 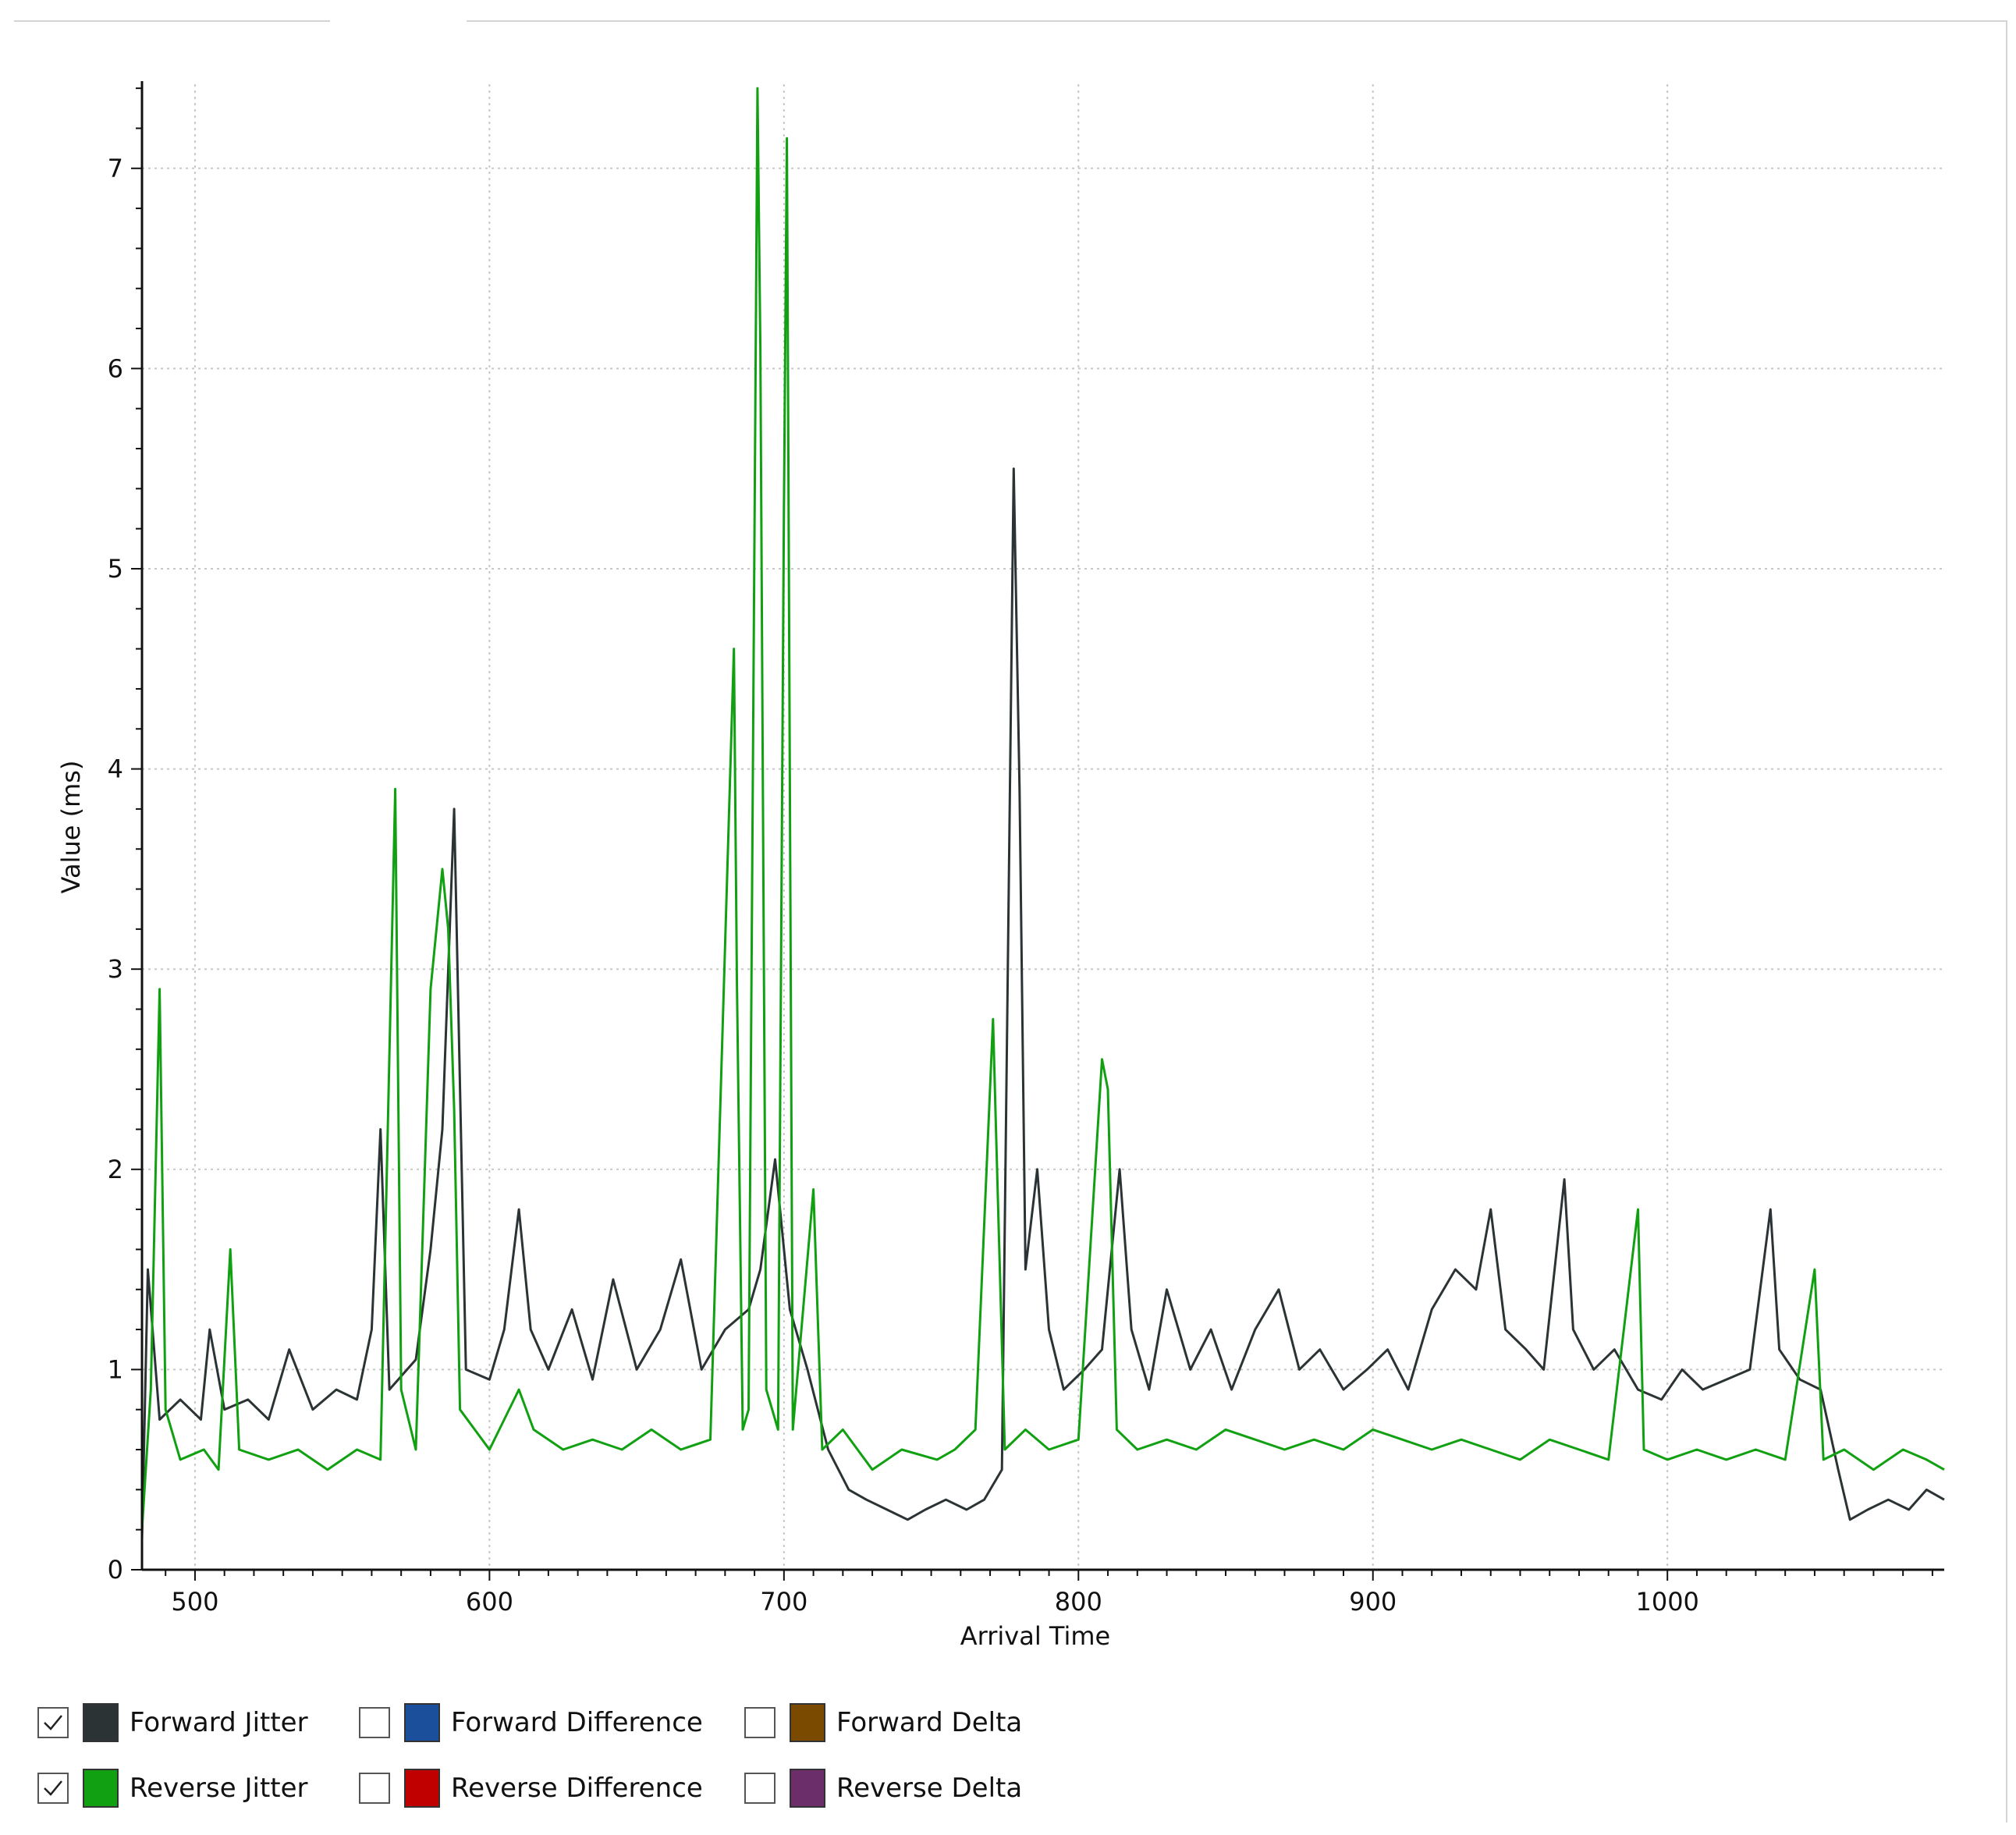 What do you see at coordinates (1373, 1602) in the screenshot?
I see `x-tick-label: 900` at bounding box center [1373, 1602].